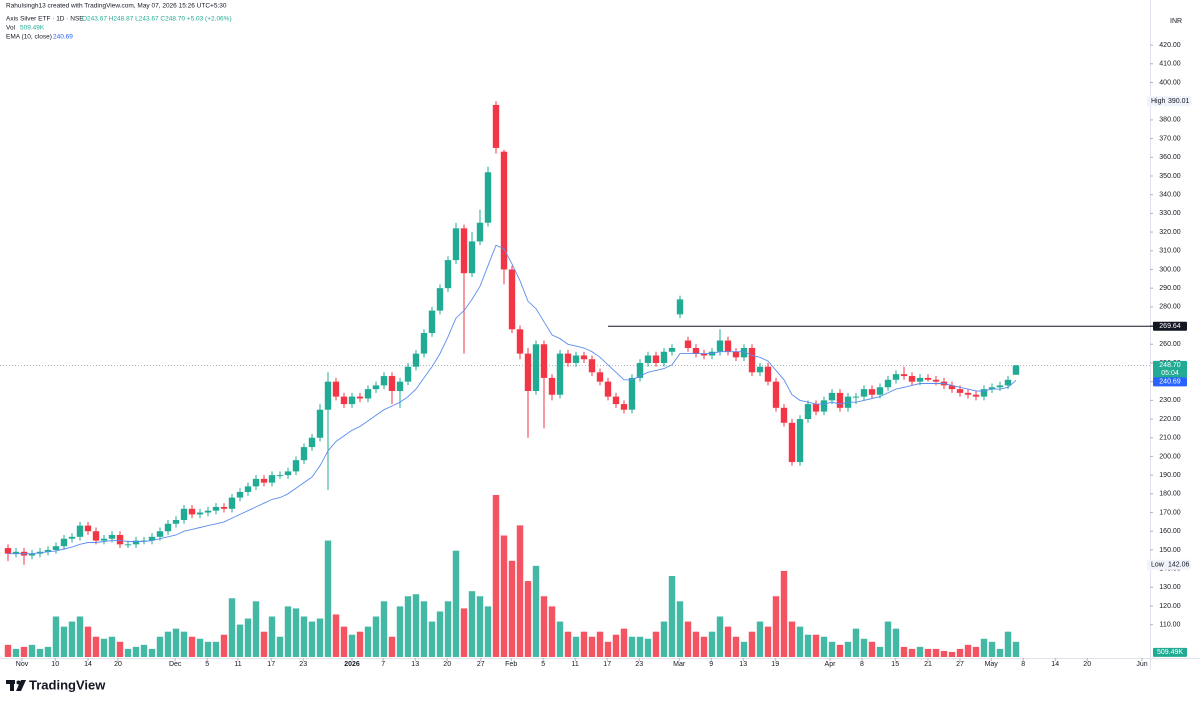 Image resolution: width=1200 pixels, height=705 pixels. What do you see at coordinates (1170, 587) in the screenshot?
I see `y-tick-label: 130.00` at bounding box center [1170, 587].